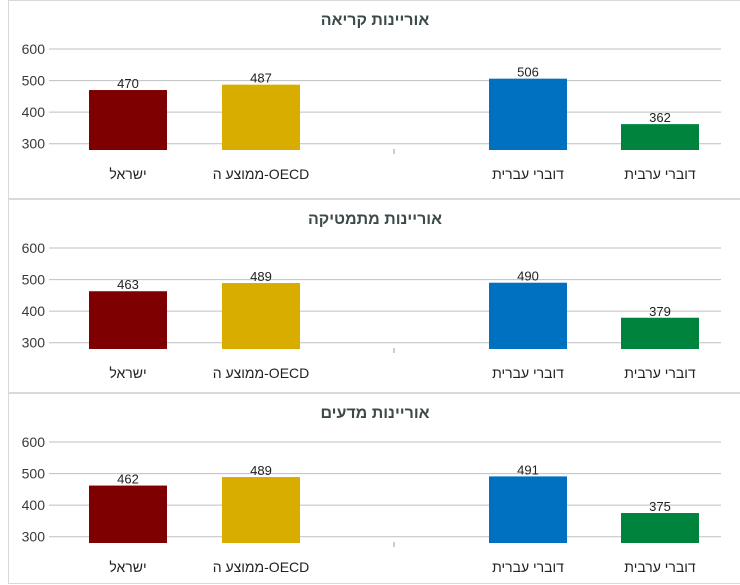  What do you see at coordinates (375, 20) in the screenshot?
I see `chart-title: אוריינות קריאה` at bounding box center [375, 20].